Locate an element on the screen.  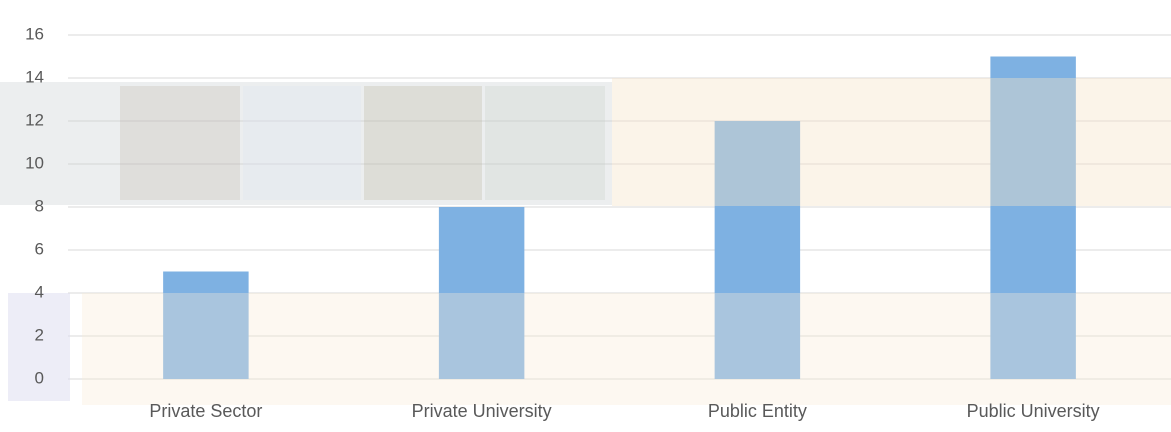
y-tick-label: 12 is located at coordinates (34, 119).